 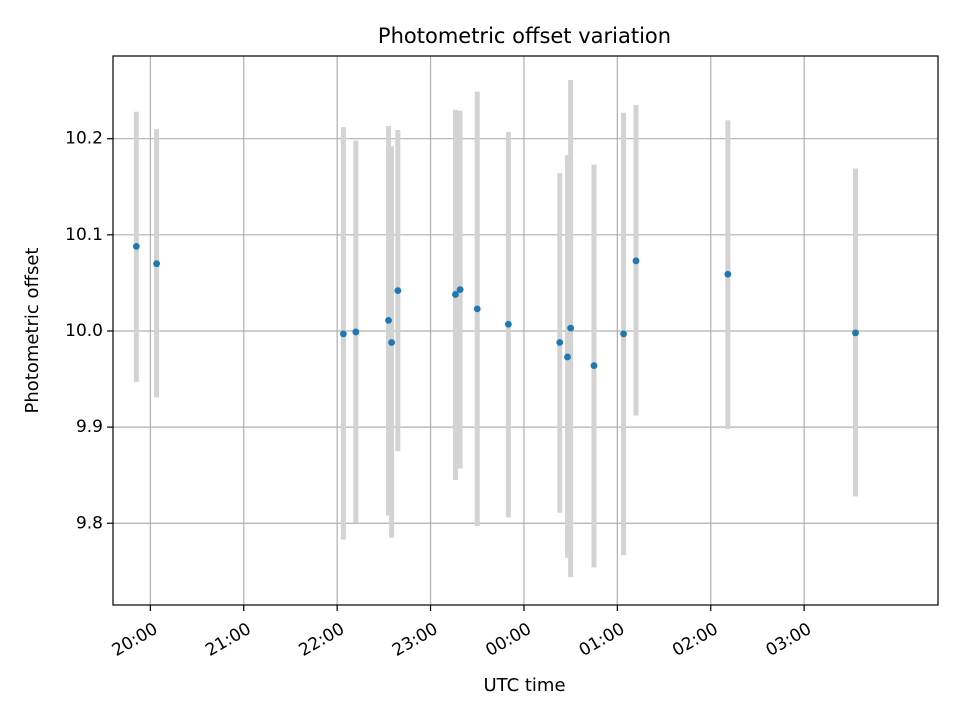 I want to click on y-tick-label: 10.2, so click(x=84, y=139).